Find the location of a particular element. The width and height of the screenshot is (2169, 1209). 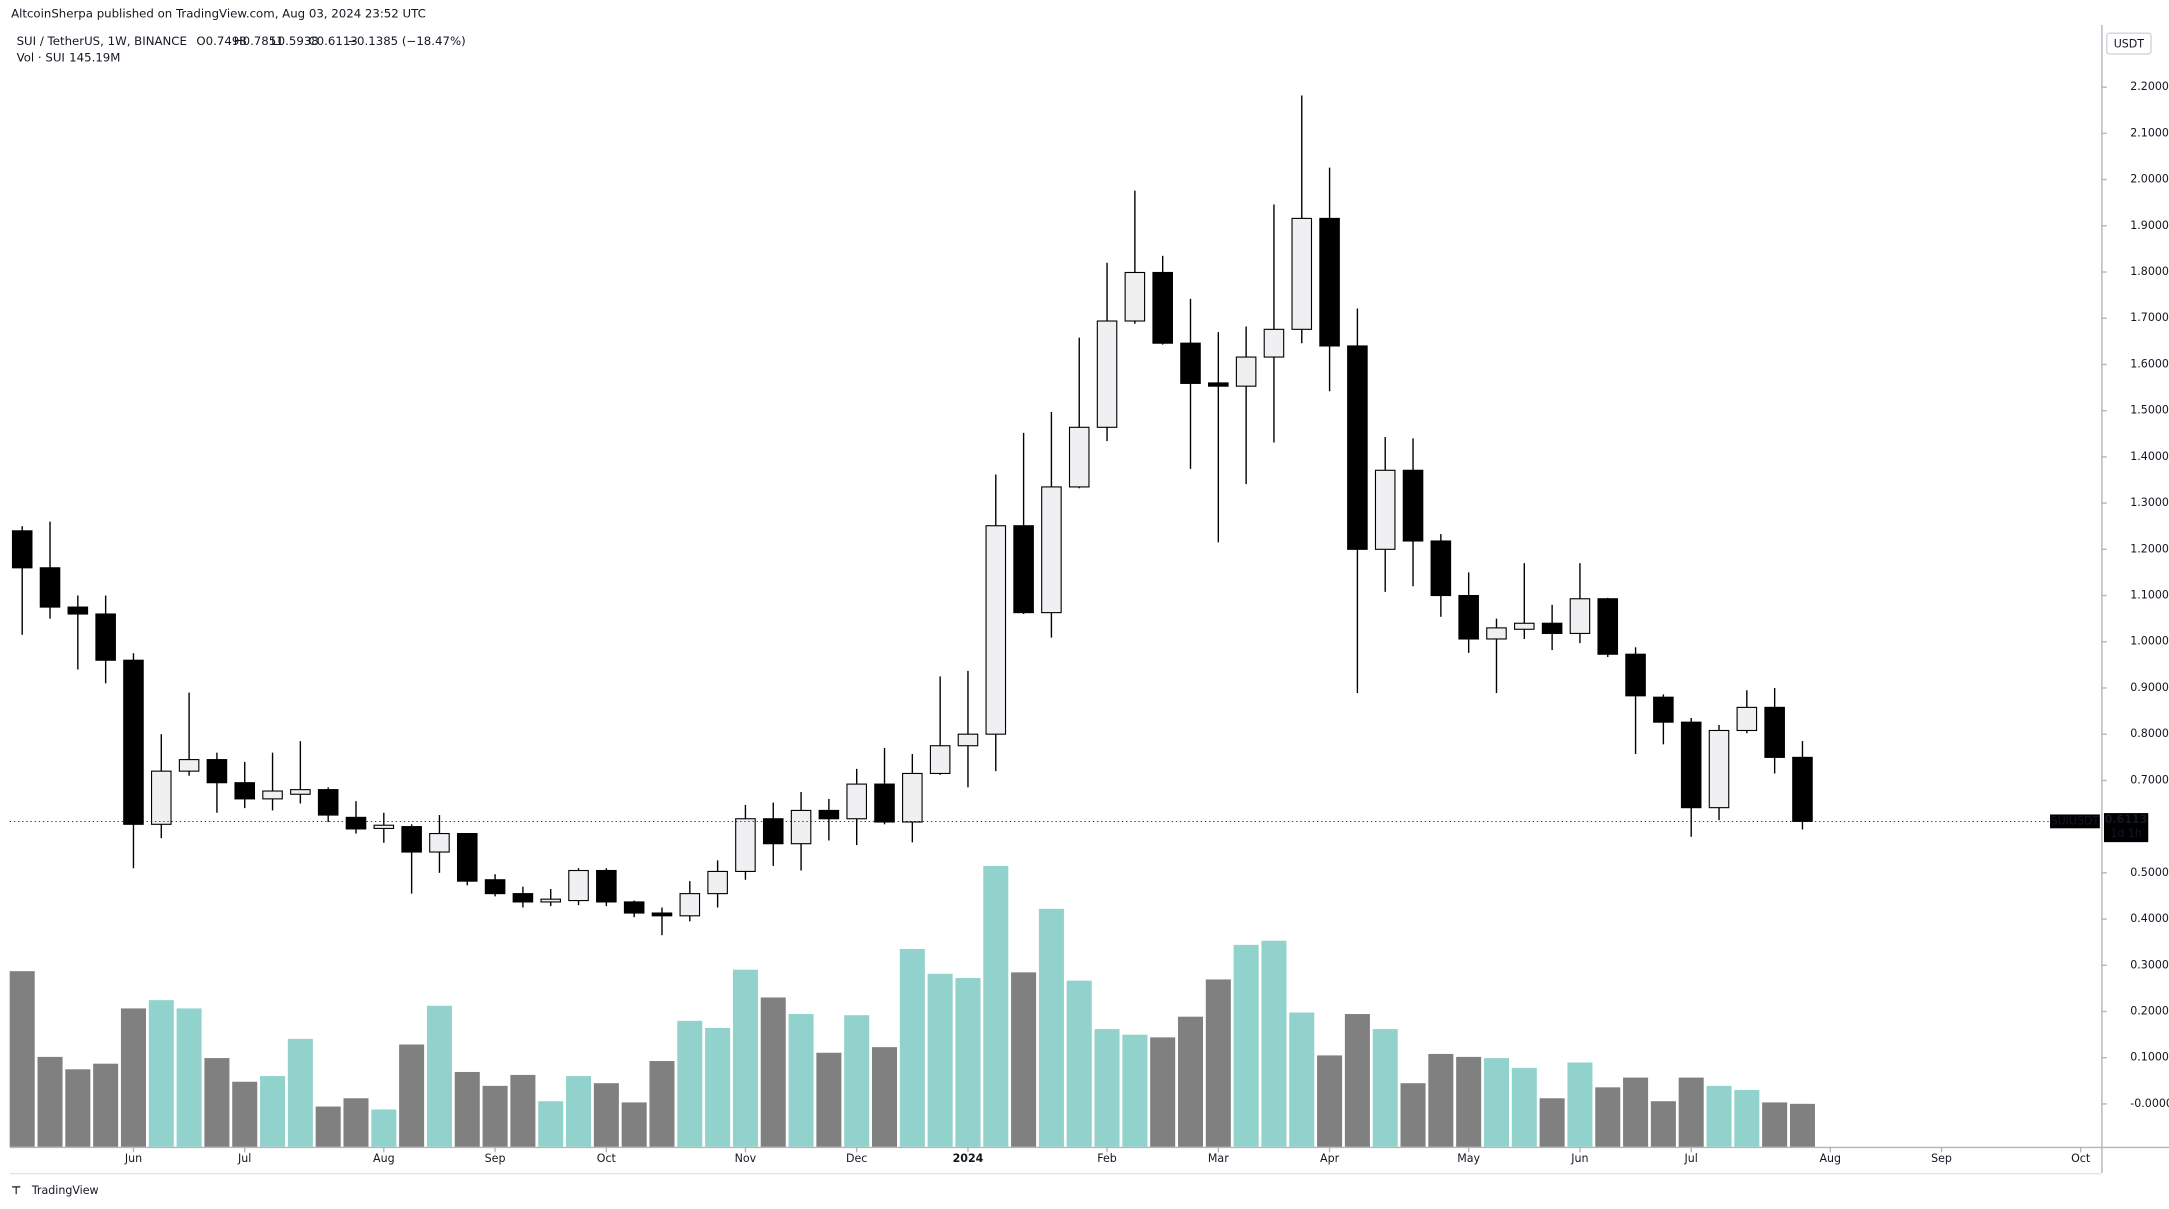

x-tick-label: Feb is located at coordinates (1107, 1158).